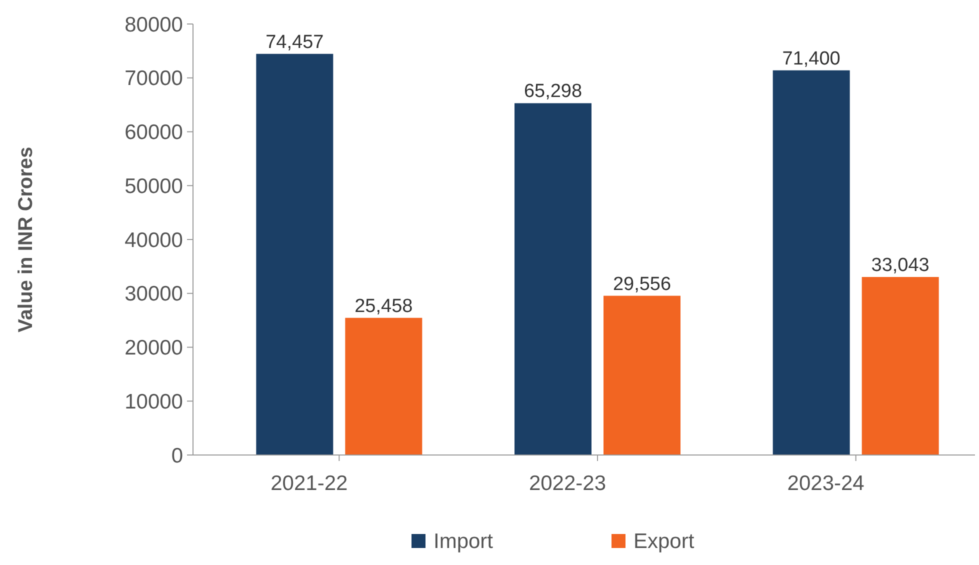 This screenshot has width=979, height=565. What do you see at coordinates (553, 91) in the screenshot?
I see `data-label: 65,298` at bounding box center [553, 91].